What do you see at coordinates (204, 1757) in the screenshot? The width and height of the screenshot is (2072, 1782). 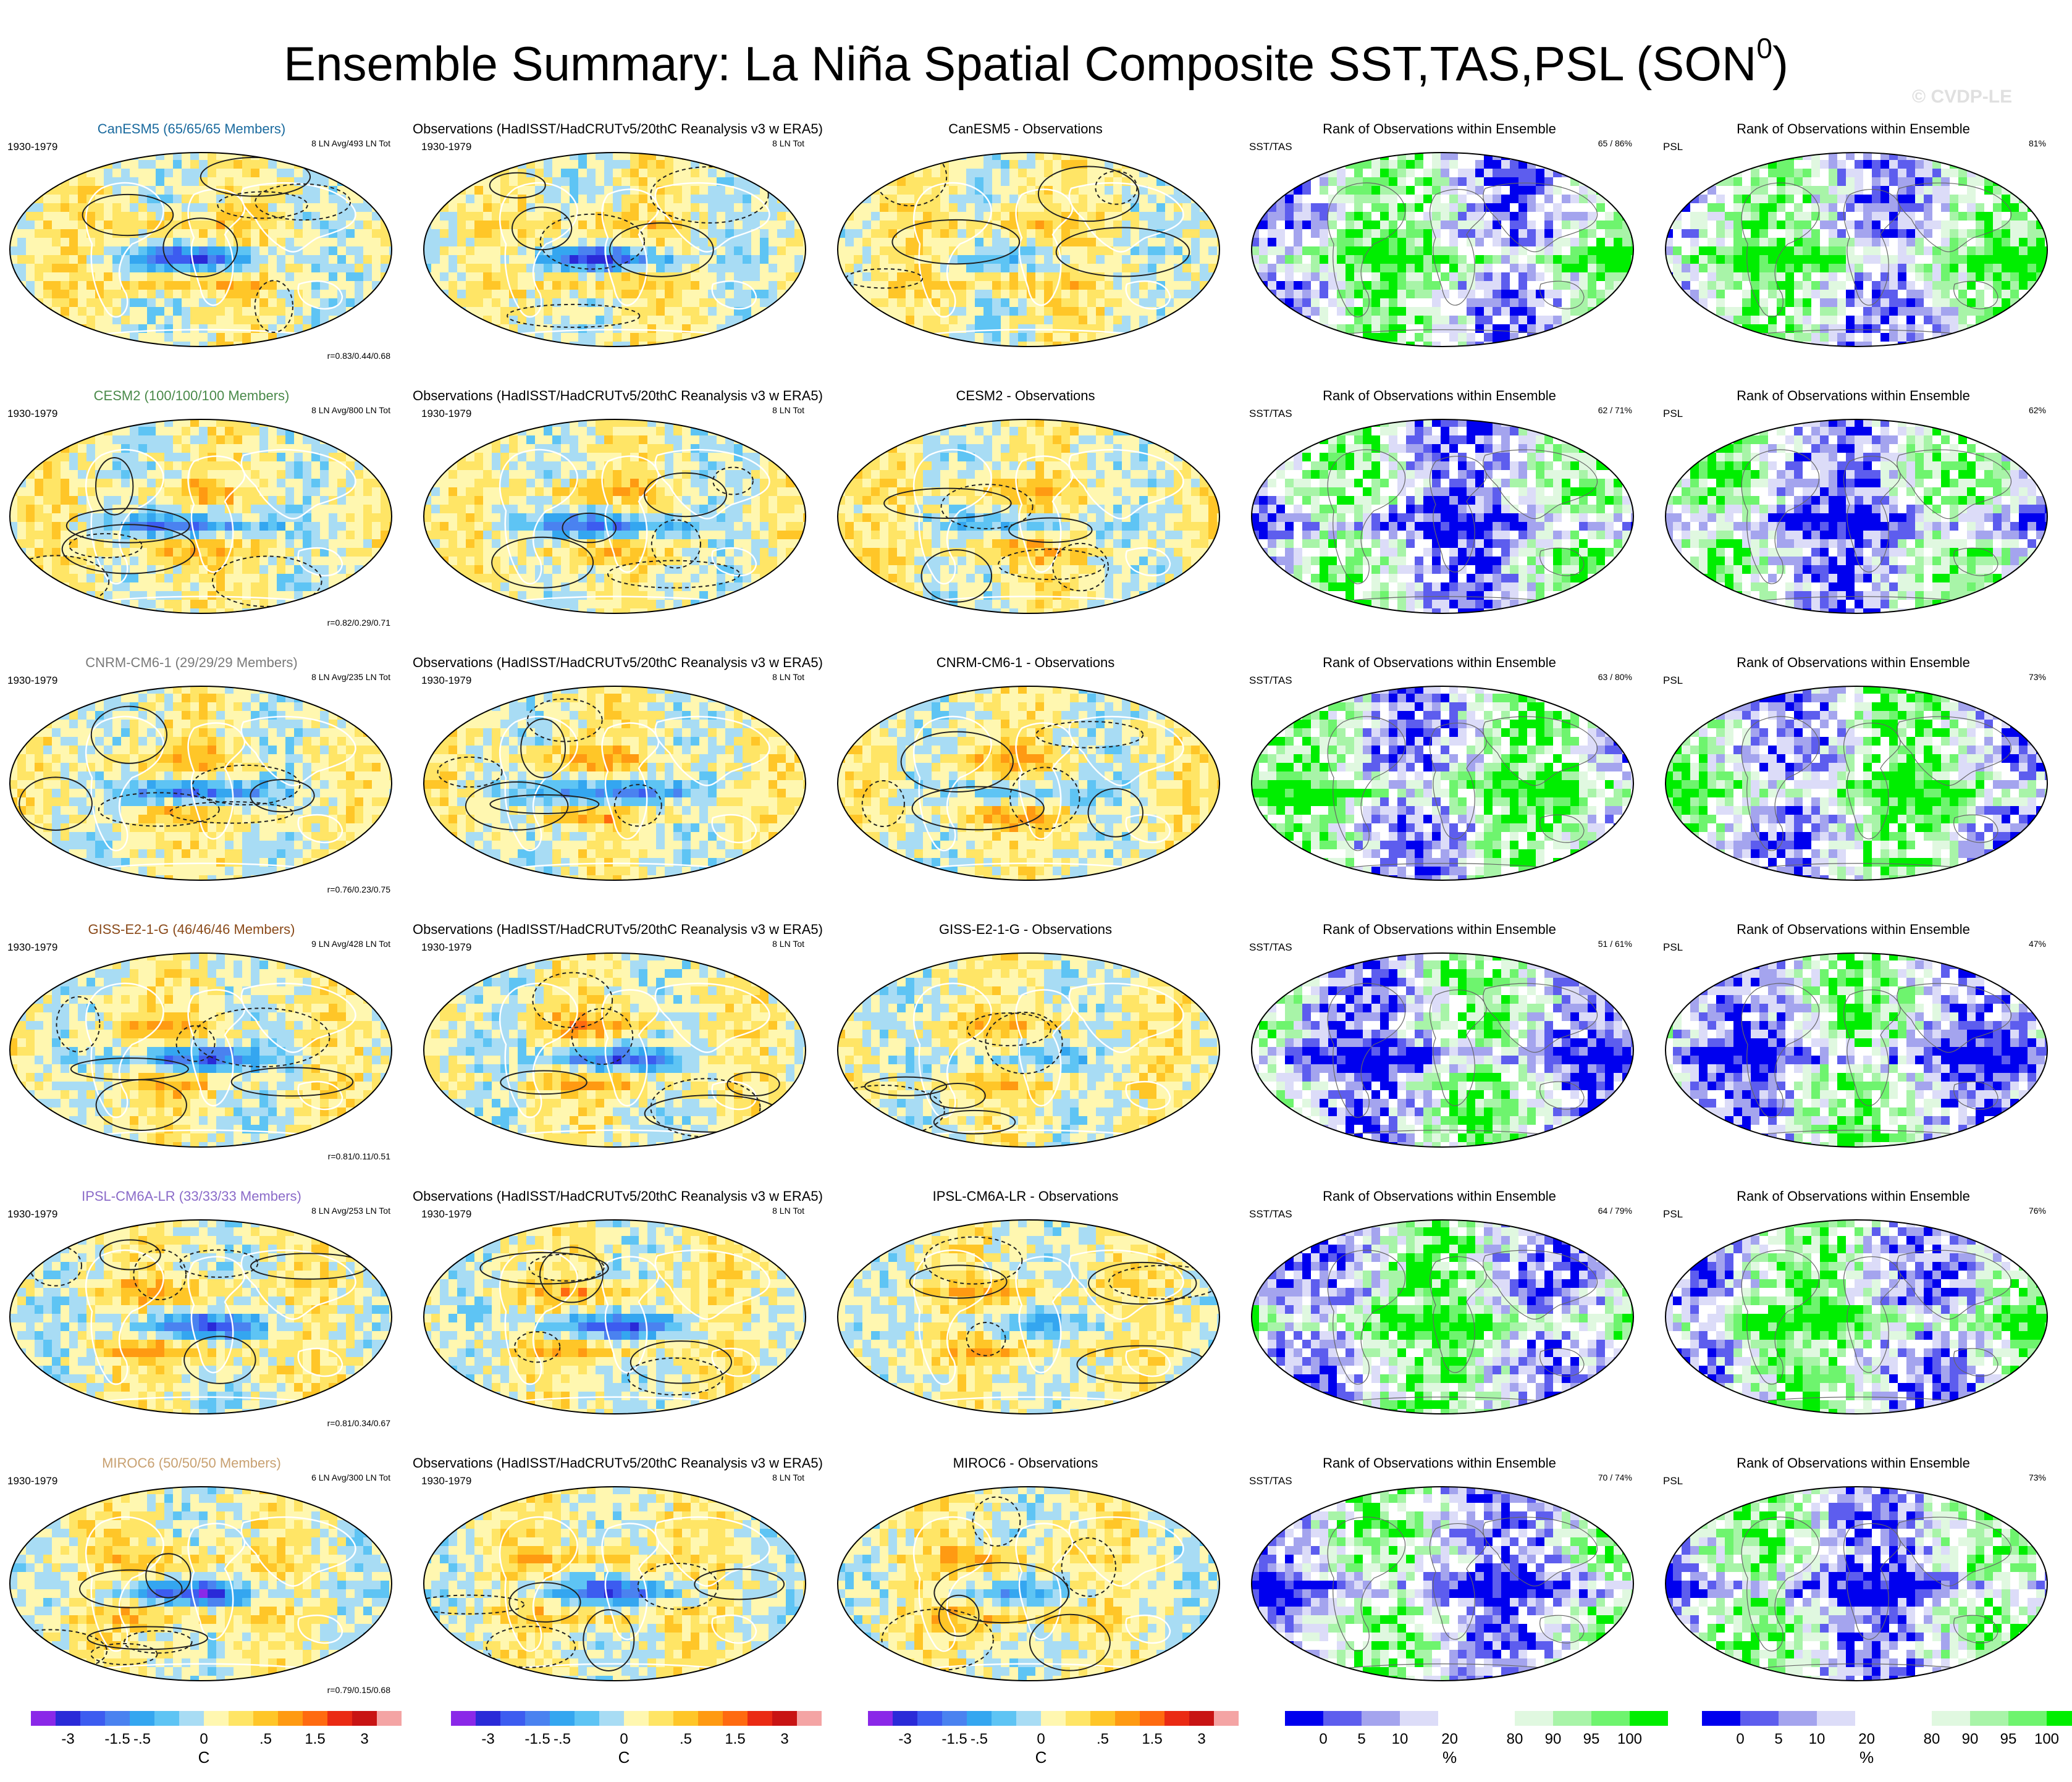 I see `colorbar-unit: C` at bounding box center [204, 1757].